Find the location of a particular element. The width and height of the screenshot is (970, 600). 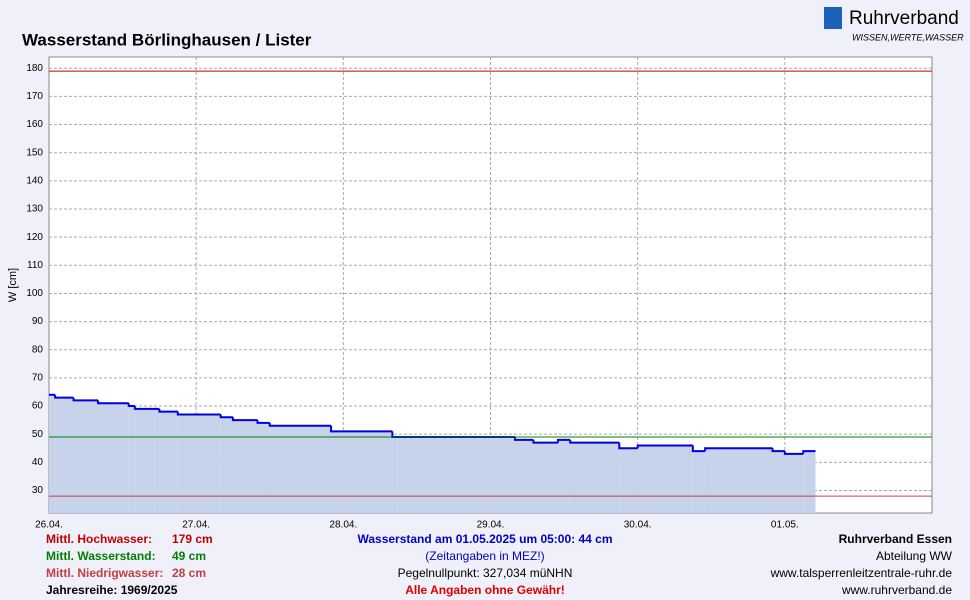

y-tick-label: 120 is located at coordinates (34, 237).